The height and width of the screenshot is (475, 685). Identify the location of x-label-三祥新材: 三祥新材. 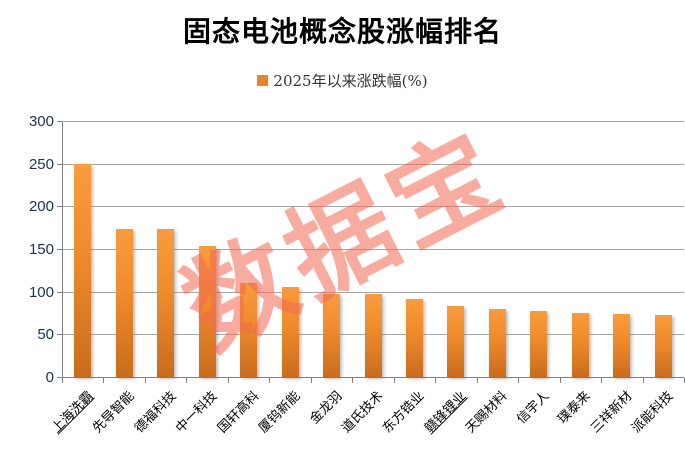
(611, 412).